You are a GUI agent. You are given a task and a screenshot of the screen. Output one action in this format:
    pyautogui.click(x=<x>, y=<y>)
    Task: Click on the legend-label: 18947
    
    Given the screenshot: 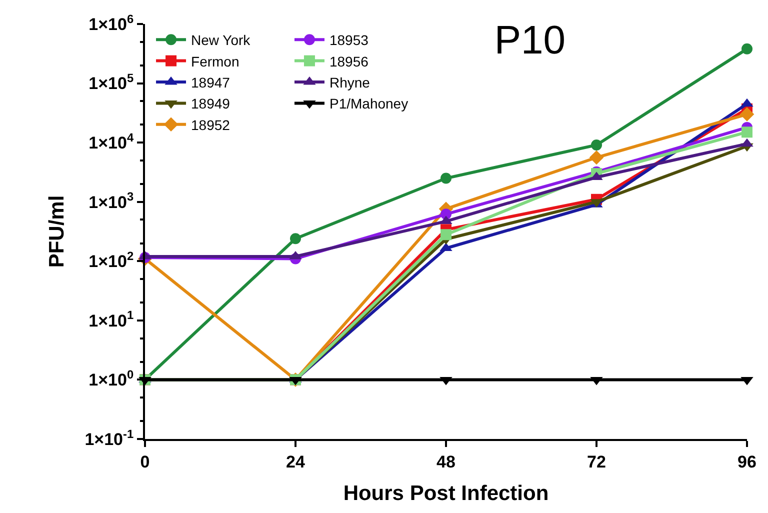 What is the action you would take?
    pyautogui.click(x=210, y=82)
    